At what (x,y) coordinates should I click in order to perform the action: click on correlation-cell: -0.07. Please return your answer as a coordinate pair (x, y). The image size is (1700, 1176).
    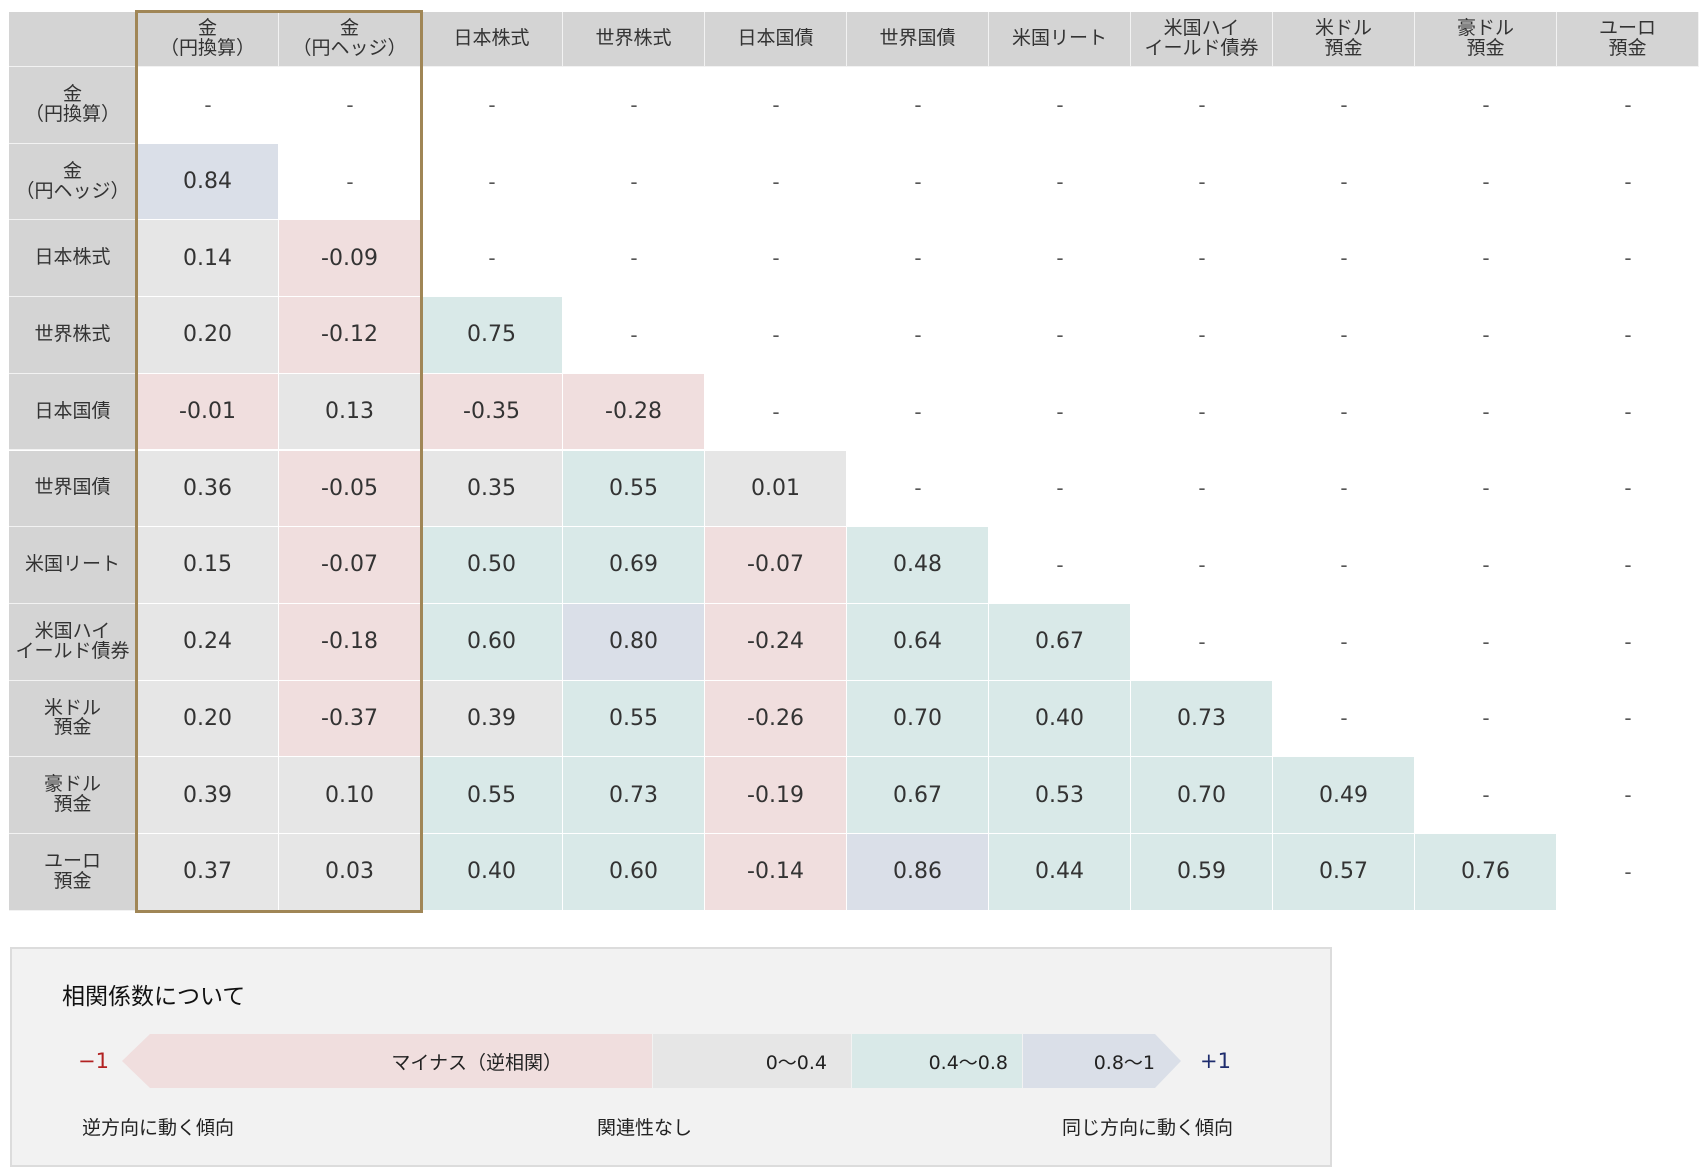
    Looking at the image, I should click on (776, 565).